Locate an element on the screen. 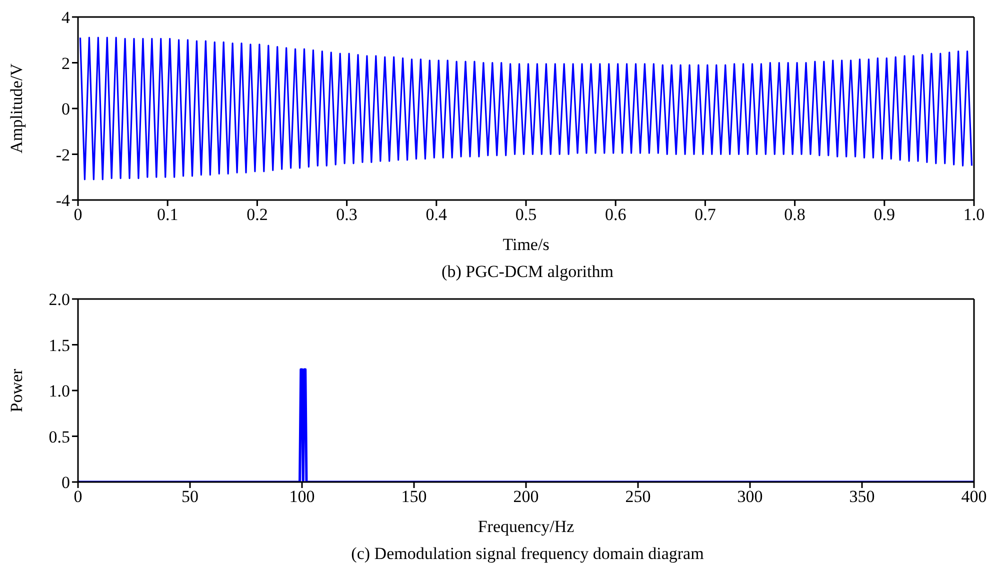 Image resolution: width=995 pixels, height=583 pixels. x-tick-label: 0.2 is located at coordinates (257, 214).